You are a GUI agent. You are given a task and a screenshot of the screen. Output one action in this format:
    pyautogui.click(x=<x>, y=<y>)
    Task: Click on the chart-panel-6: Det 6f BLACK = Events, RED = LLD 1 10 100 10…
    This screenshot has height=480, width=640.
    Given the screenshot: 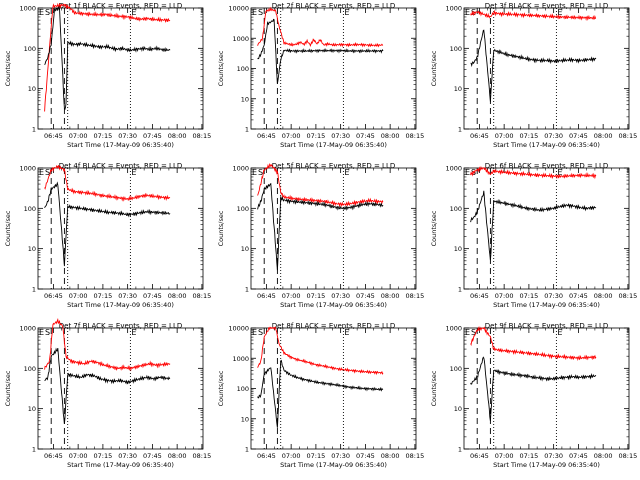 What is the action you would take?
    pyautogui.click(x=533, y=235)
    